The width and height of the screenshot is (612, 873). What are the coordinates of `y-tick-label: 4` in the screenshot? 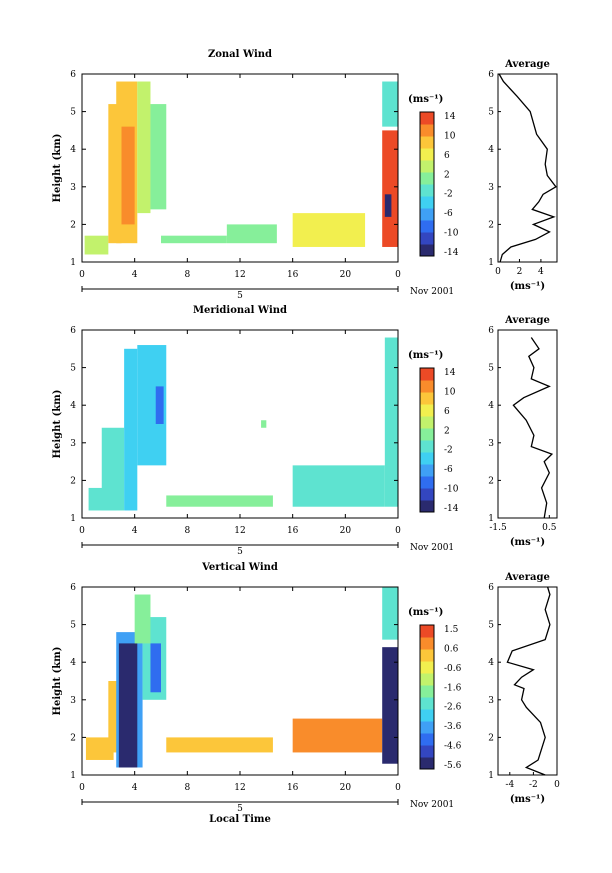 It's located at (73, 663).